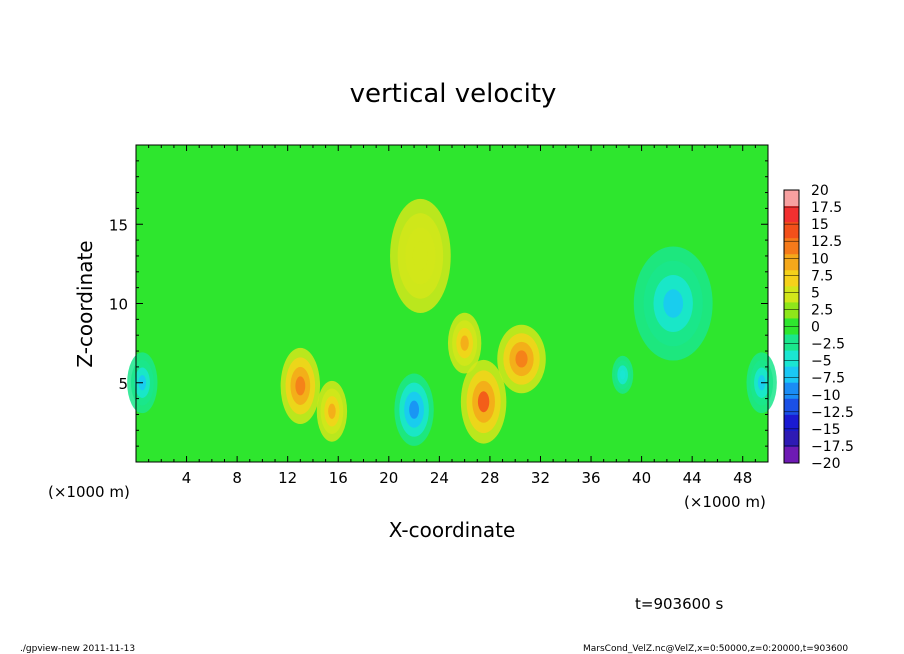  What do you see at coordinates (820, 259) in the screenshot?
I see `colorbar-label: 10` at bounding box center [820, 259].